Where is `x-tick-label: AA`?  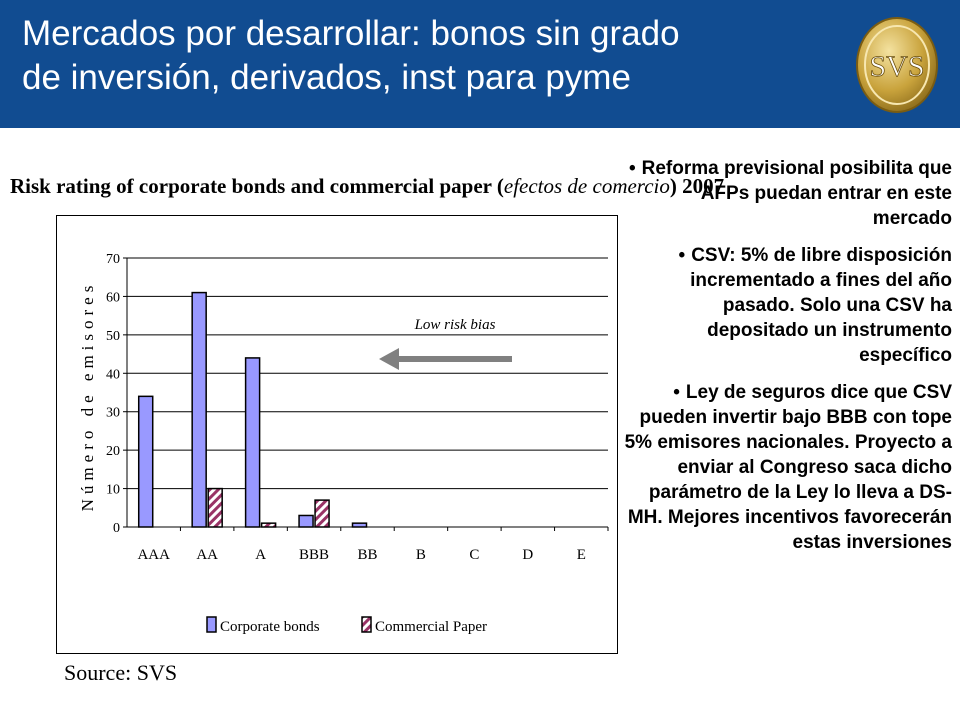
x-tick-label: AA is located at coordinates (207, 555).